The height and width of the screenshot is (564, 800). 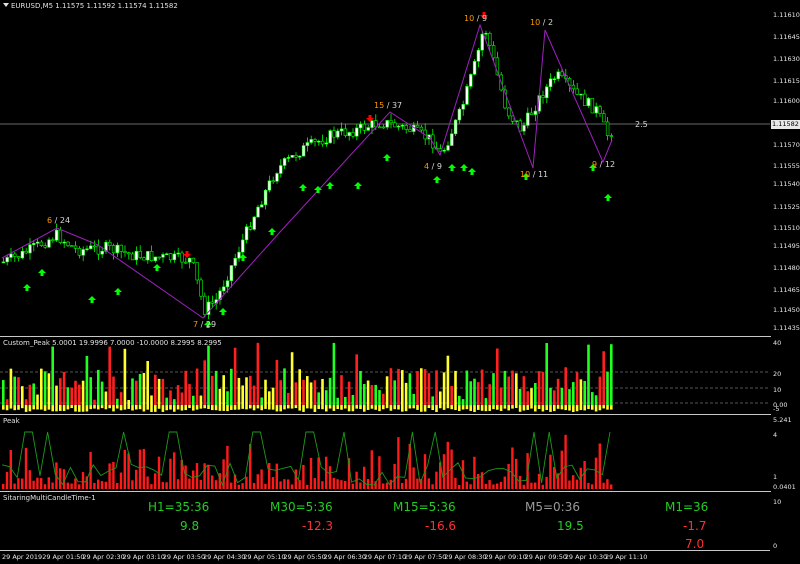 What do you see at coordinates (11, 421) in the screenshot?
I see `peak-title: Peak` at bounding box center [11, 421].